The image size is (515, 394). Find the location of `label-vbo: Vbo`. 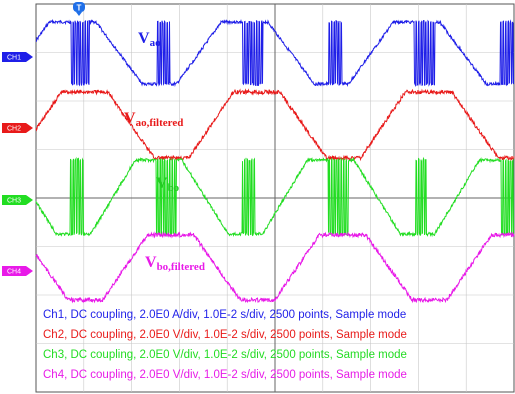

label-vbo: Vbo is located at coordinates (168, 184).